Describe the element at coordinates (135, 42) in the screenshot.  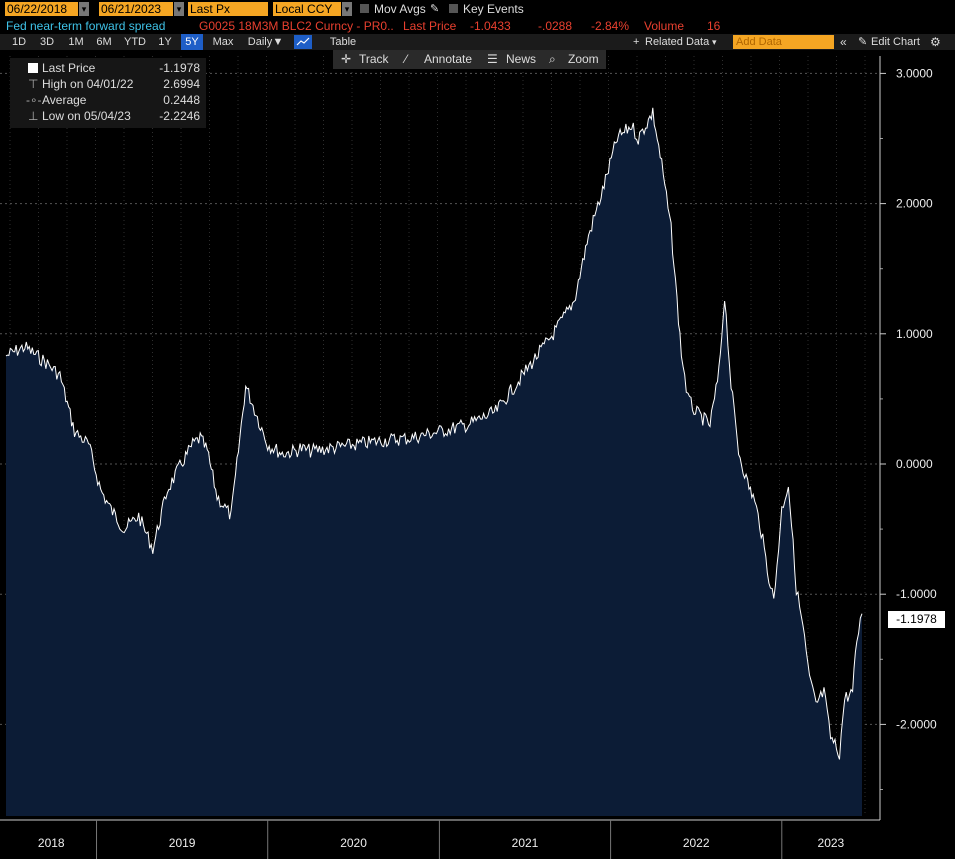
I see `tf-ytd: YTD` at that location.